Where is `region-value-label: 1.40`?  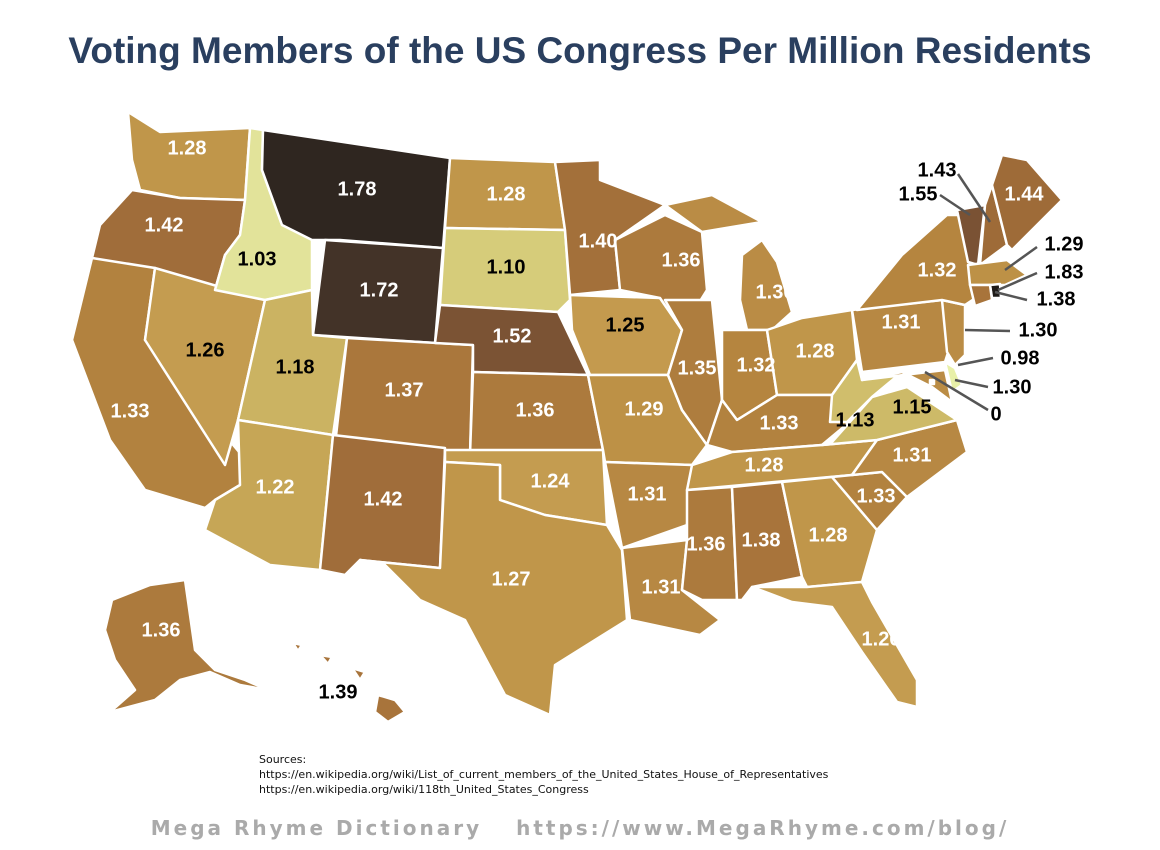
region-value-label: 1.40 is located at coordinates (598, 241).